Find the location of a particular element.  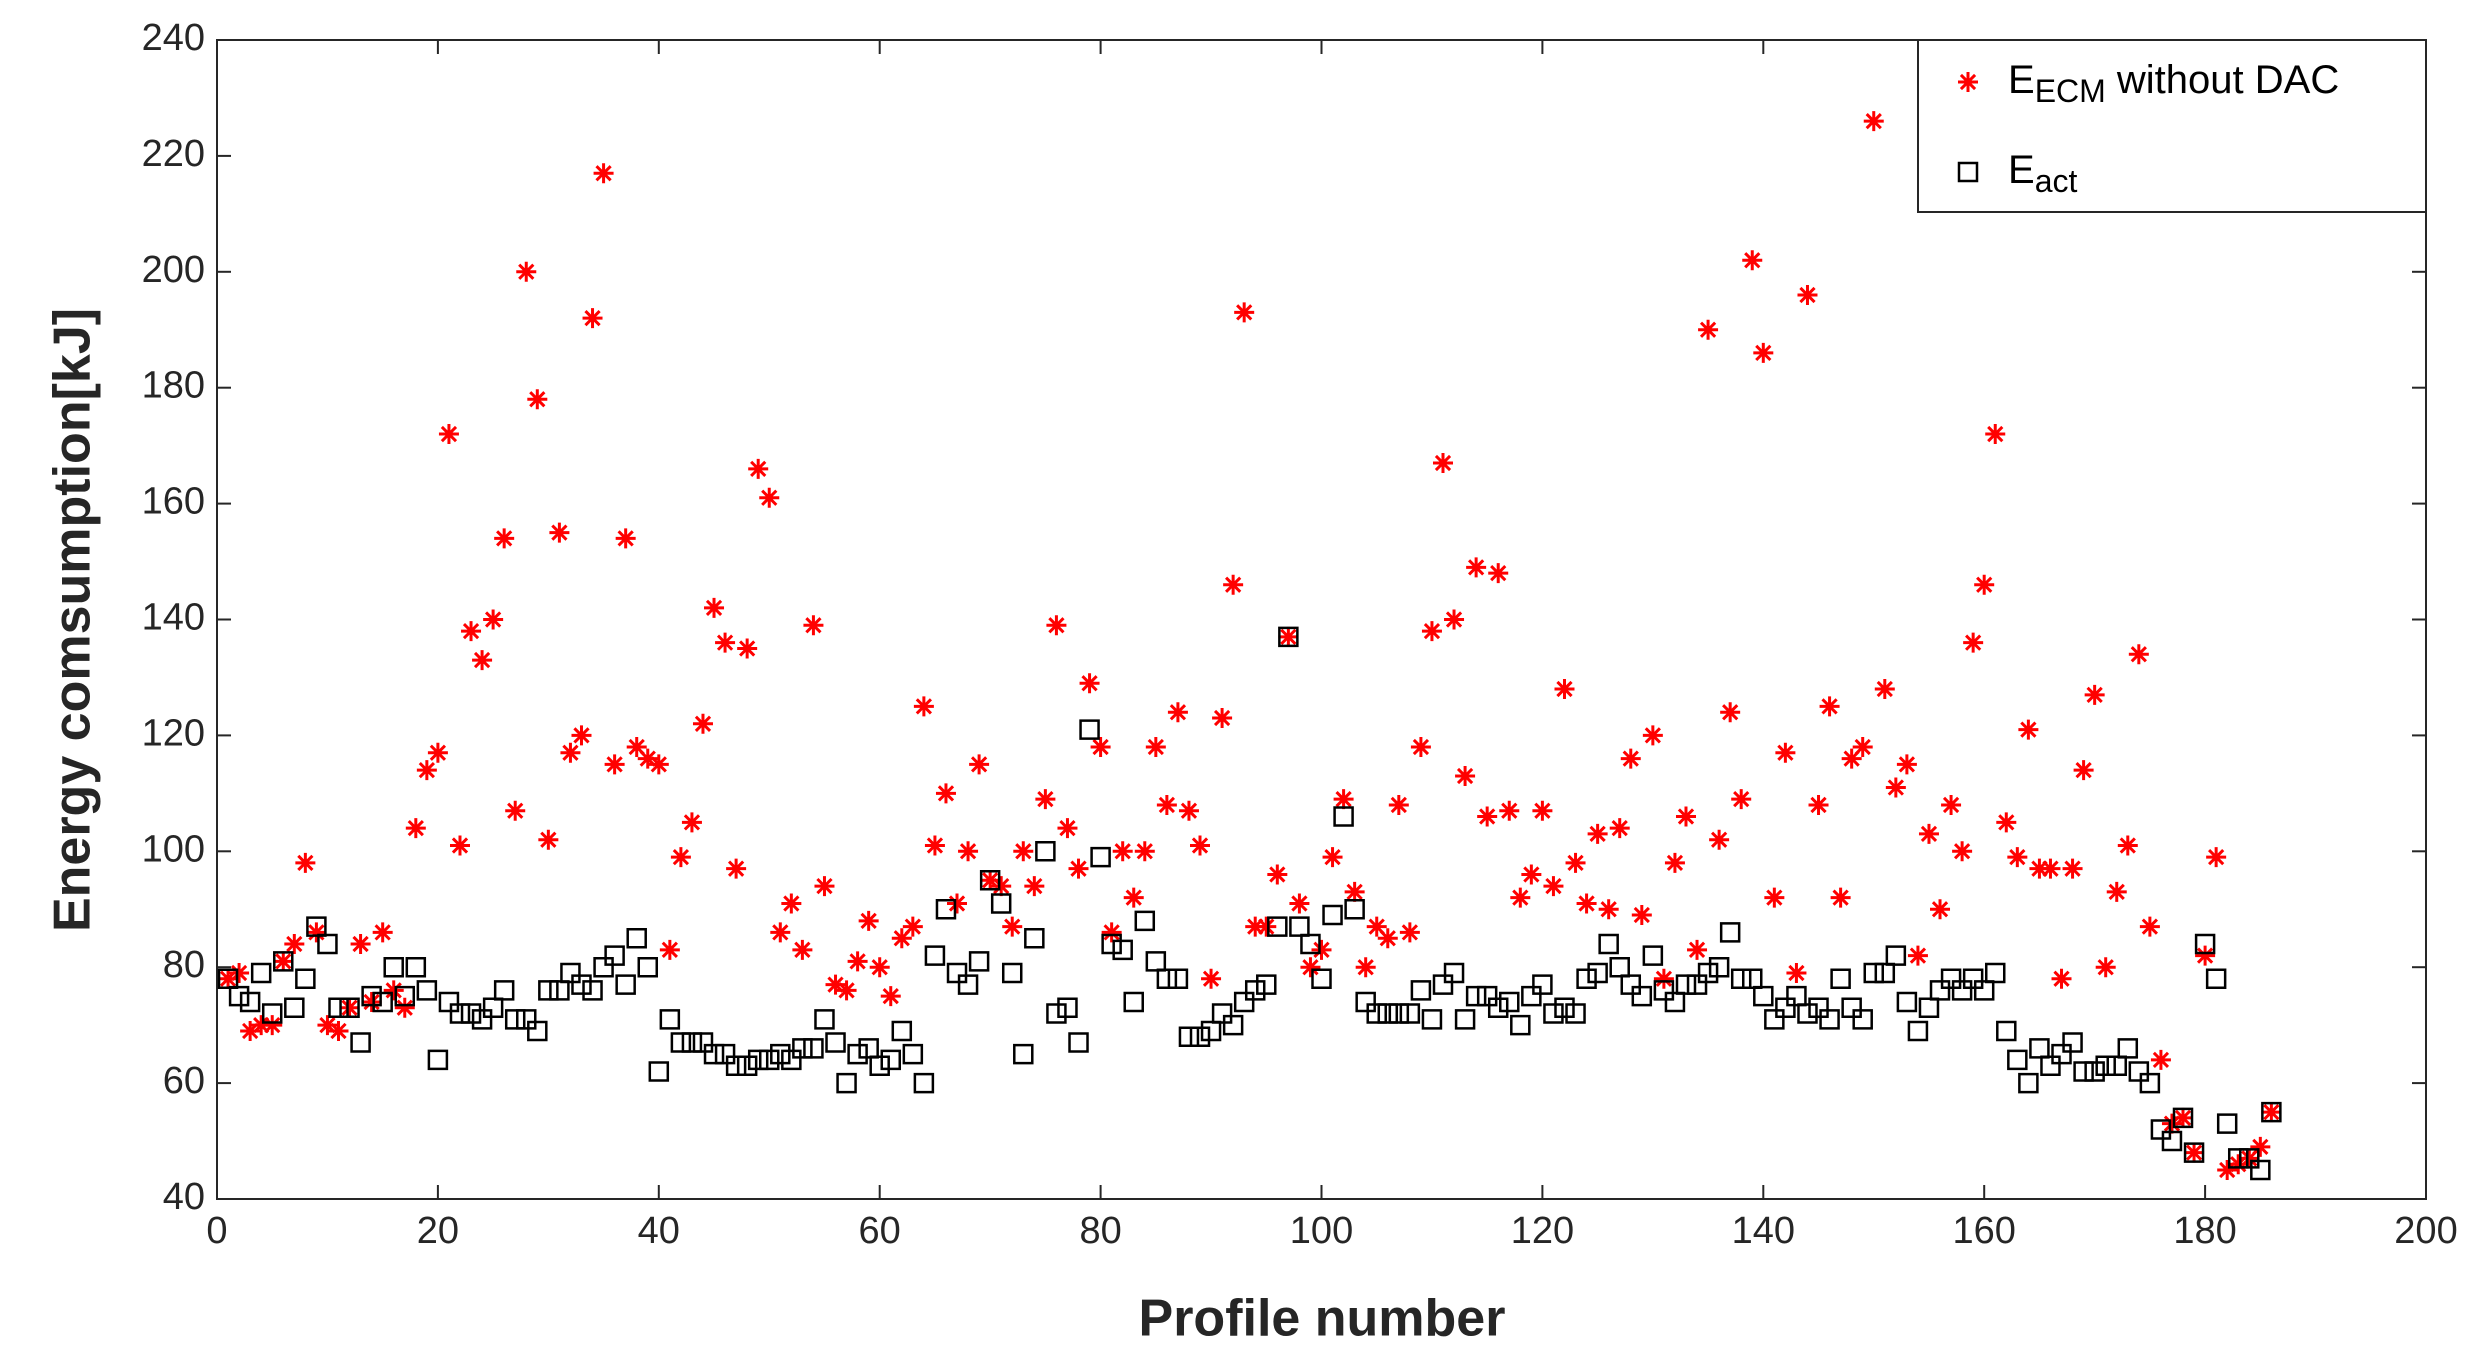

y-tick-label: 240 is located at coordinates (173, 38).